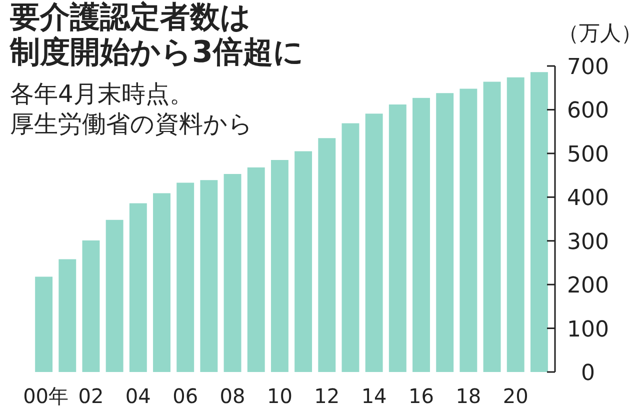  What do you see at coordinates (588, 111) in the screenshot?
I see `ytick: 600` at bounding box center [588, 111].